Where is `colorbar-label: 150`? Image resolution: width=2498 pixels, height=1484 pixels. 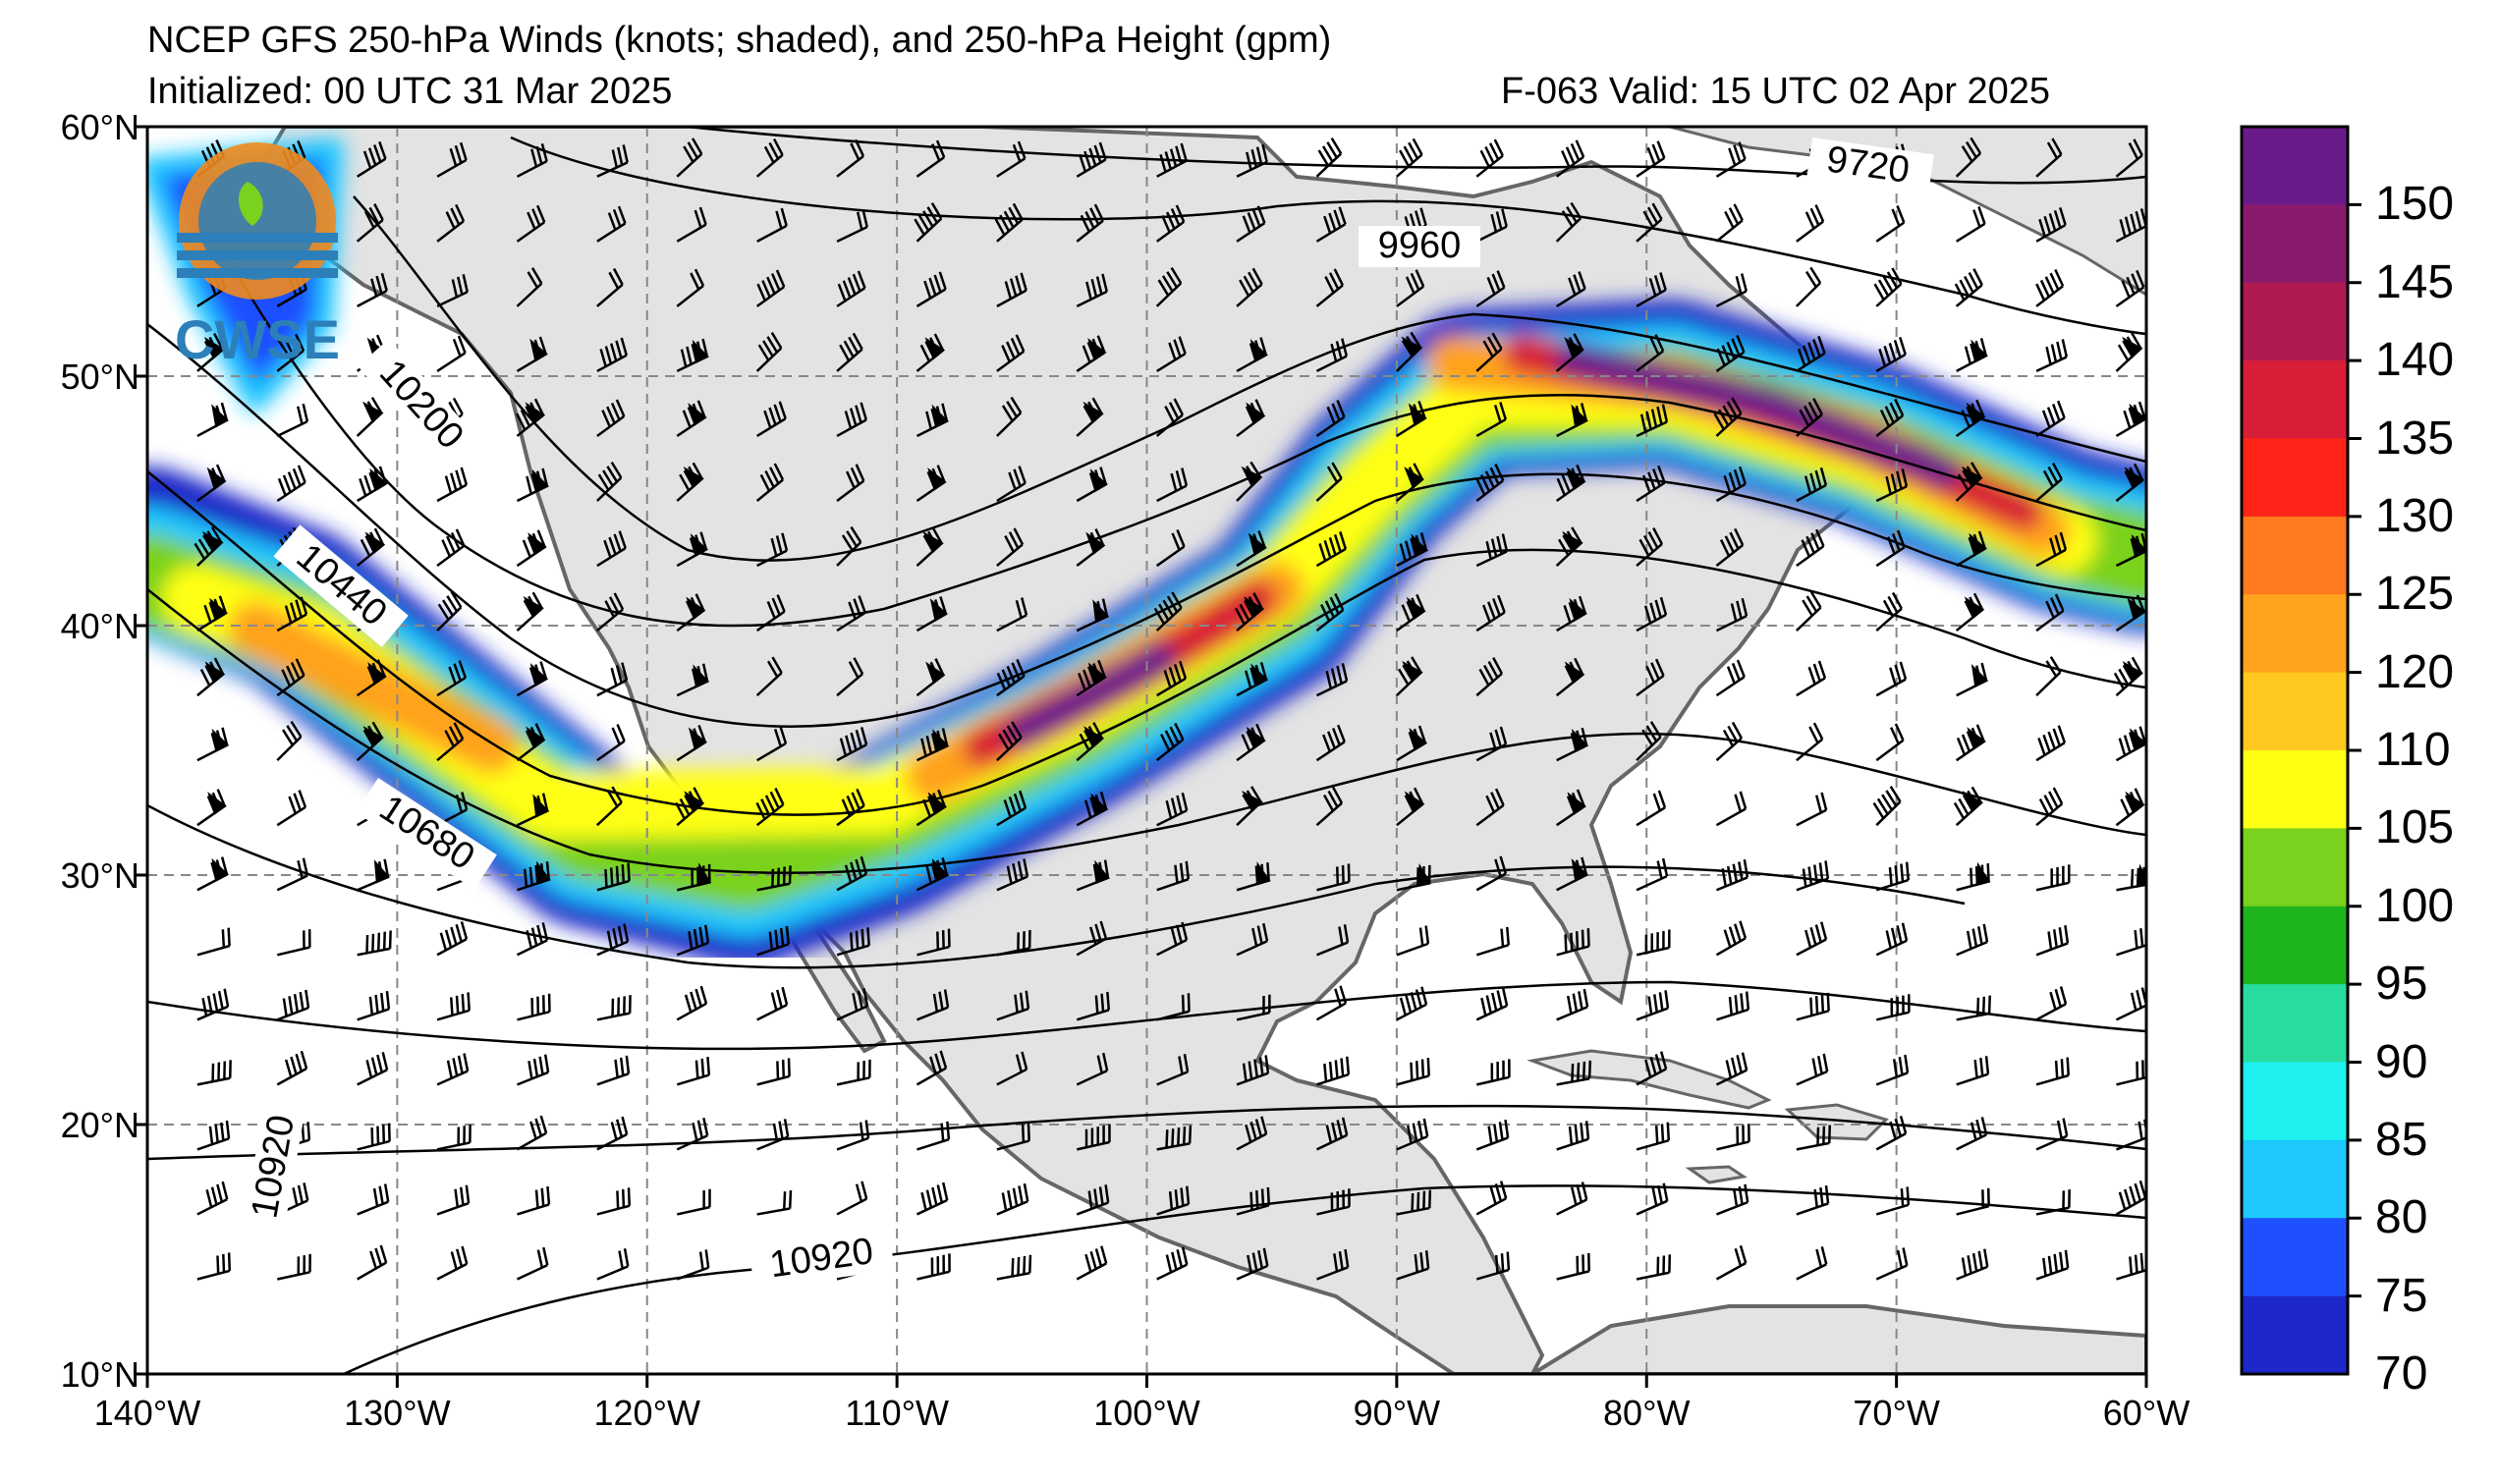 colorbar-label: 150 is located at coordinates (2415, 204).